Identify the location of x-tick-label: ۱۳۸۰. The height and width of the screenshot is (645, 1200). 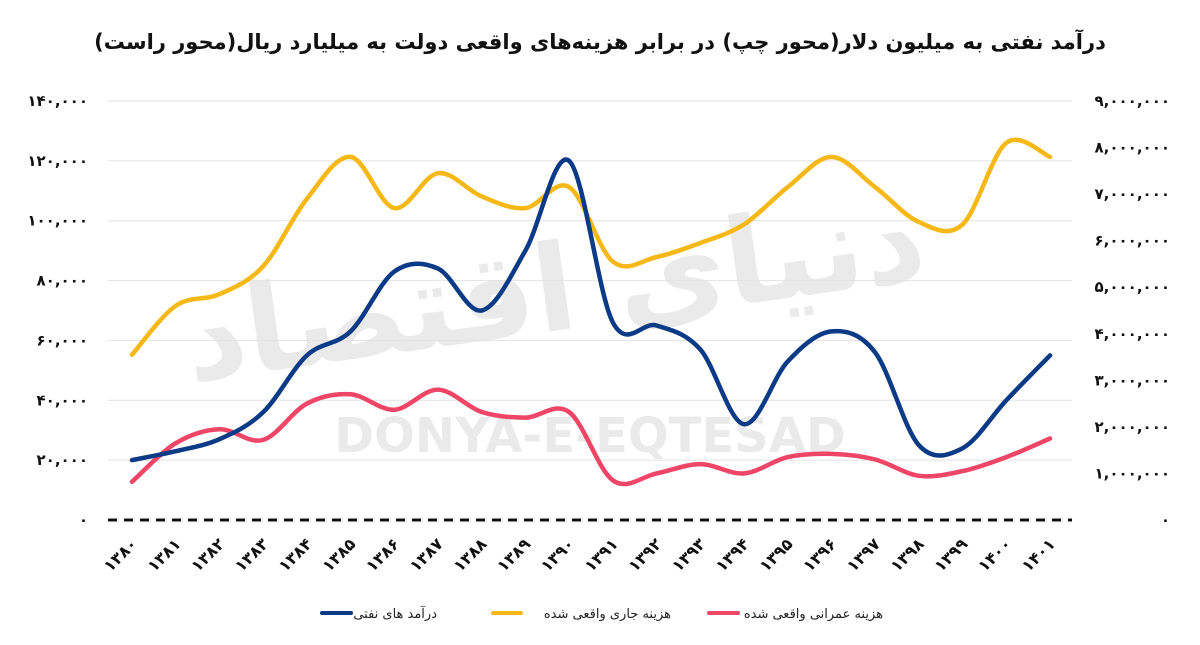
(120, 554).